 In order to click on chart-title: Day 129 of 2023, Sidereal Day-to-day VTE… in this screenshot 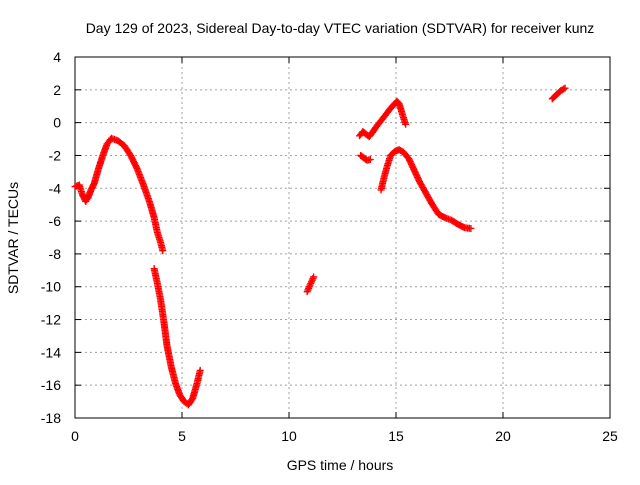, I will do `click(340, 28)`.